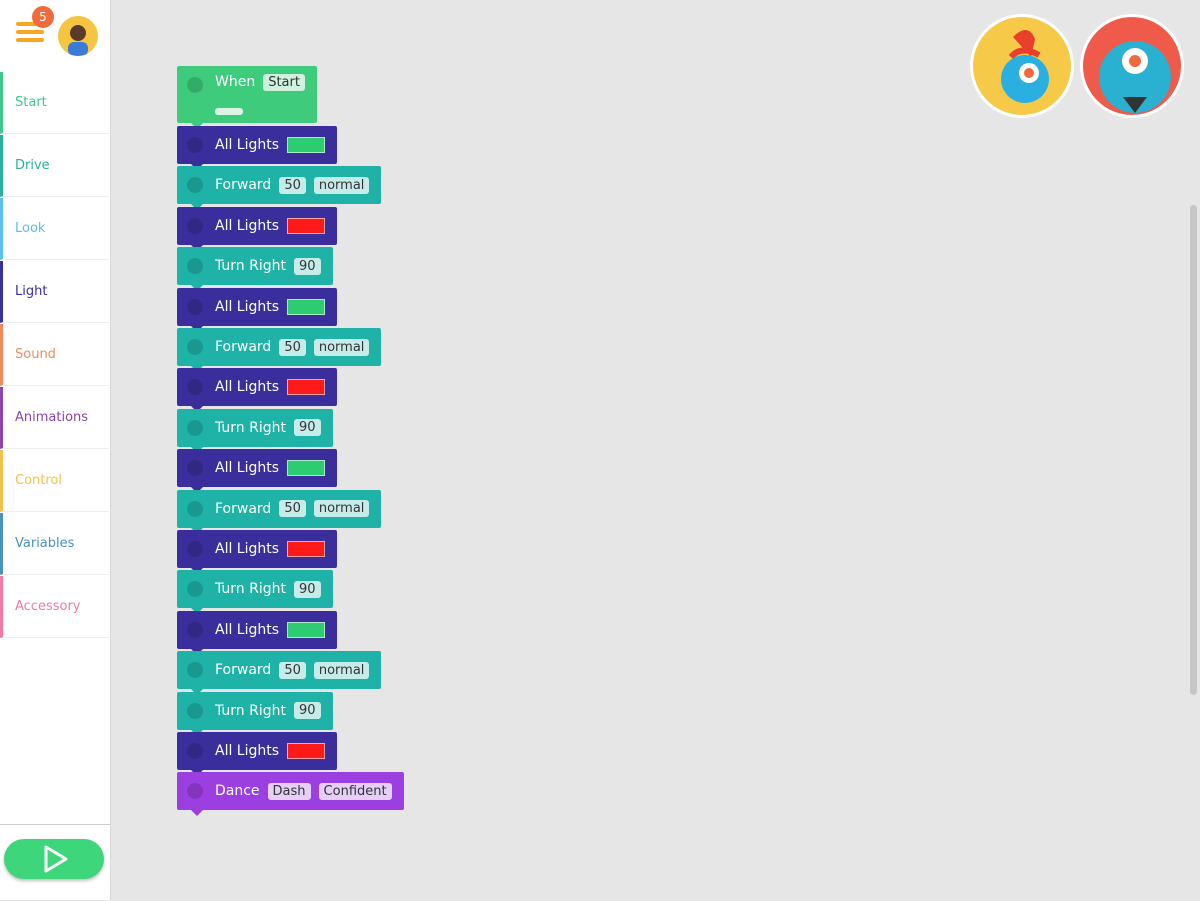  I want to click on play-bar, so click(55, 862).